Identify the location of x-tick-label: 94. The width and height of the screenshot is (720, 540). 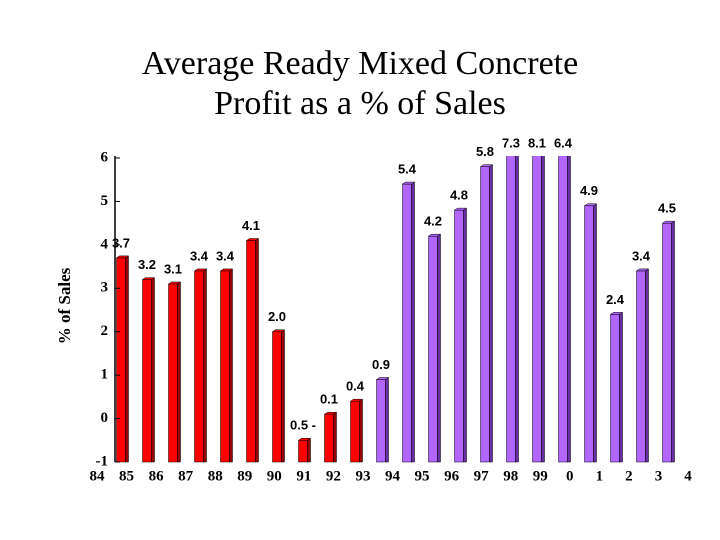
(393, 476).